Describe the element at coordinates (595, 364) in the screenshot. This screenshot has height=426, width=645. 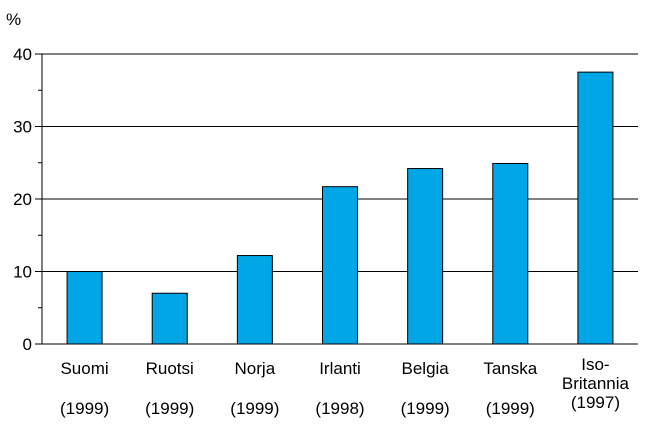
I see `x-tick-label-line: Iso-` at that location.